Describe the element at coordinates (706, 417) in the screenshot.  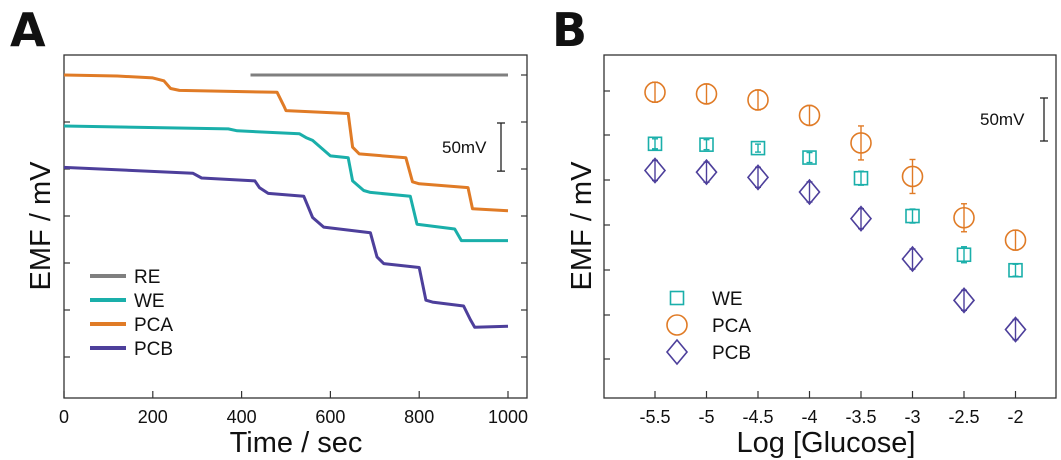
I see `x-tick-label: -5` at that location.